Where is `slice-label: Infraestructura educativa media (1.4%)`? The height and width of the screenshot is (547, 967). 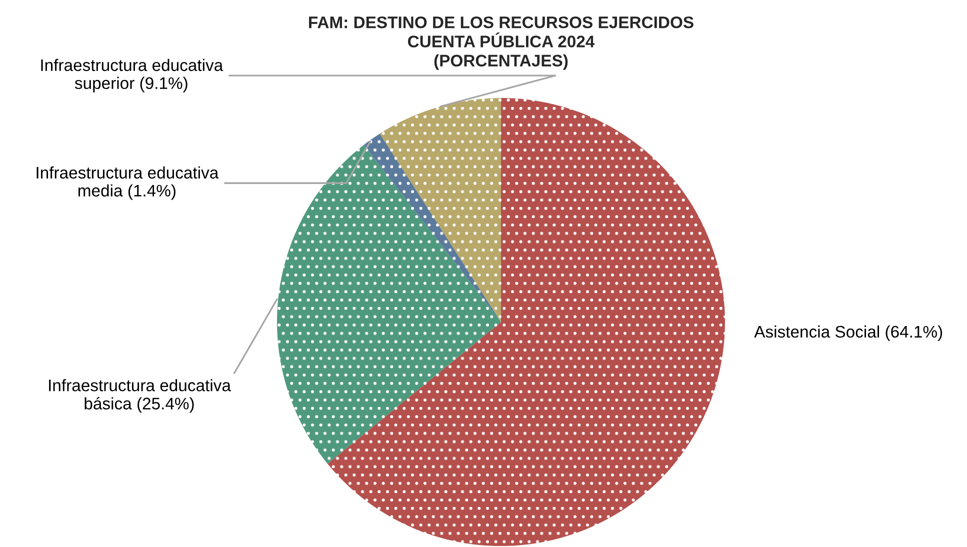
slice-label: Infraestructura educativa media (1.4%) is located at coordinates (127, 183).